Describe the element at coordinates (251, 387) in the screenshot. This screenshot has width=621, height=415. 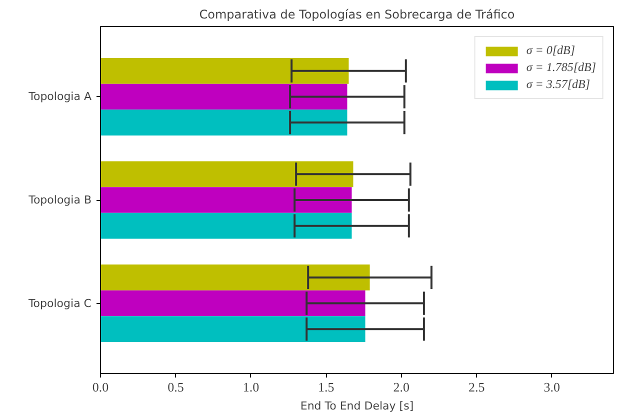
I see `x-tick-label: 1.0` at that location.